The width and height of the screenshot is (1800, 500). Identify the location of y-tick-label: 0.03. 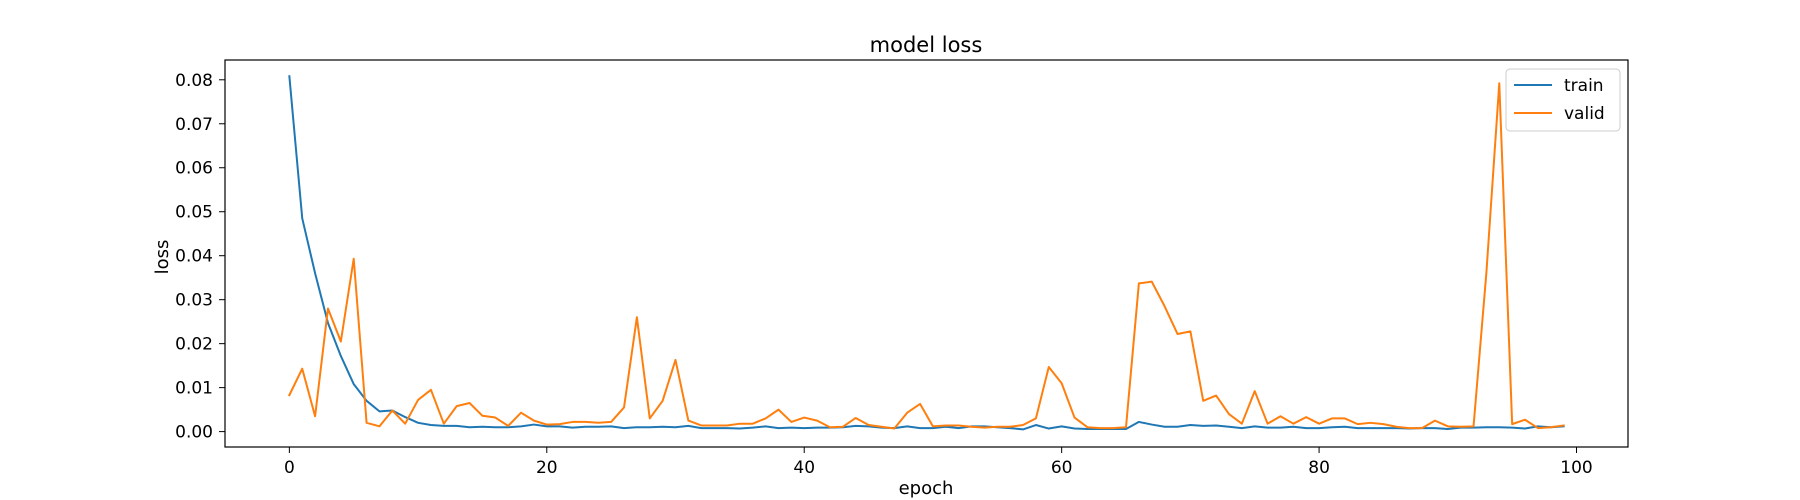
(194, 301).